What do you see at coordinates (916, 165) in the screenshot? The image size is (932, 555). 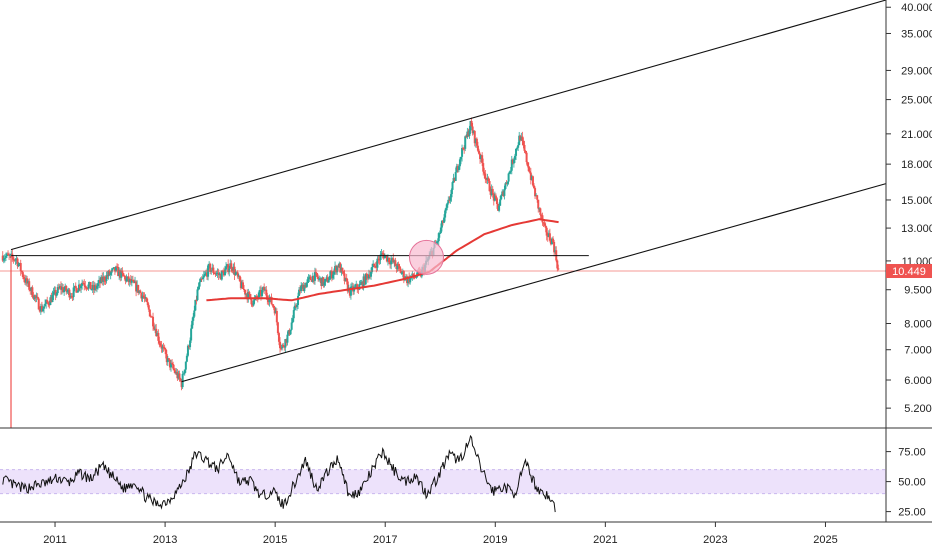 I see `price-tick-label: 18.000` at bounding box center [916, 165].